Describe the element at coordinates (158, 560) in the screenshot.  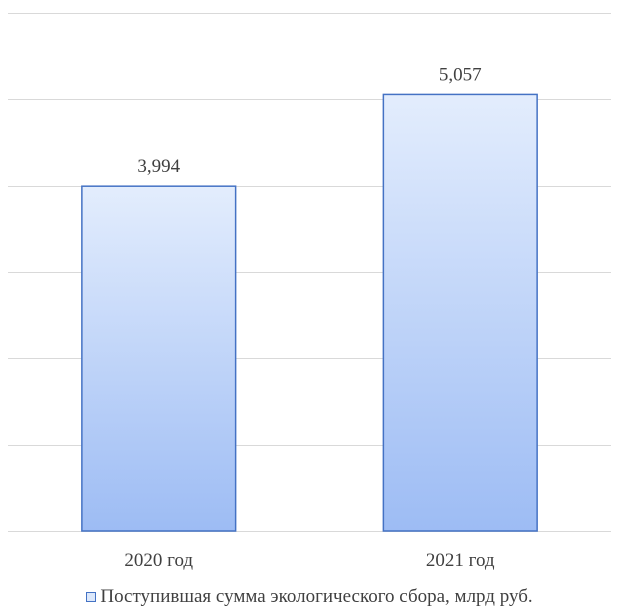
I see `x-tick-label-0: 2020 год` at that location.